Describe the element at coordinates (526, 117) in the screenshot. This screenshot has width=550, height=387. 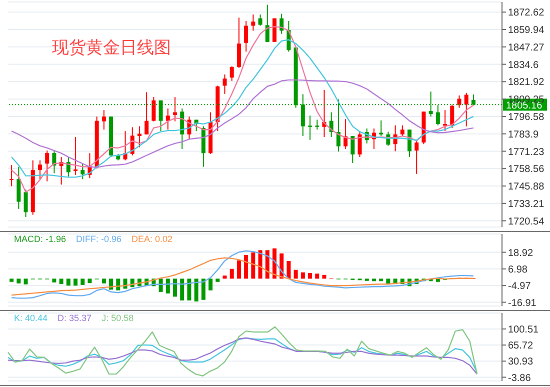
I see `y-tick-label: 1796.58` at that location.